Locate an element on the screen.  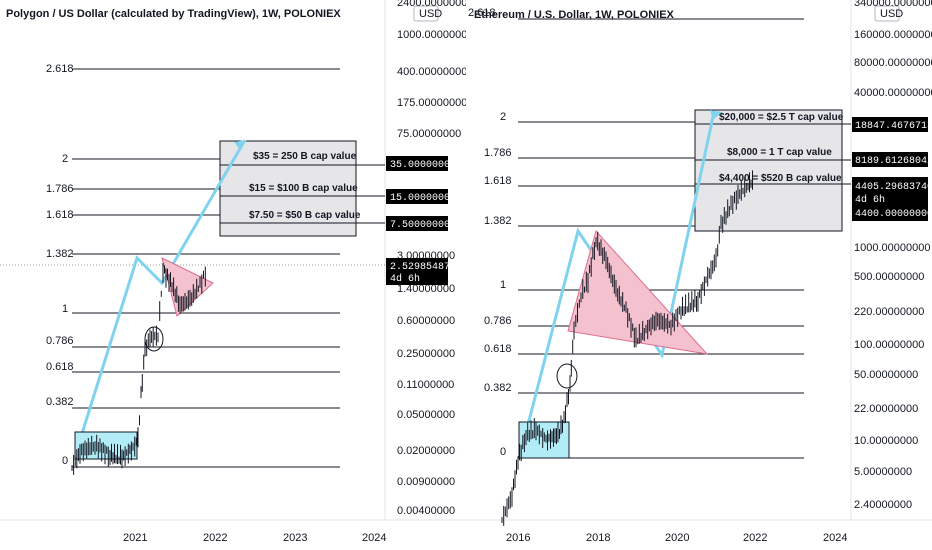
ethereum-chart-title: Ethereum / U.S. Dollar, 1W, POLONIEX is located at coordinates (574, 15).